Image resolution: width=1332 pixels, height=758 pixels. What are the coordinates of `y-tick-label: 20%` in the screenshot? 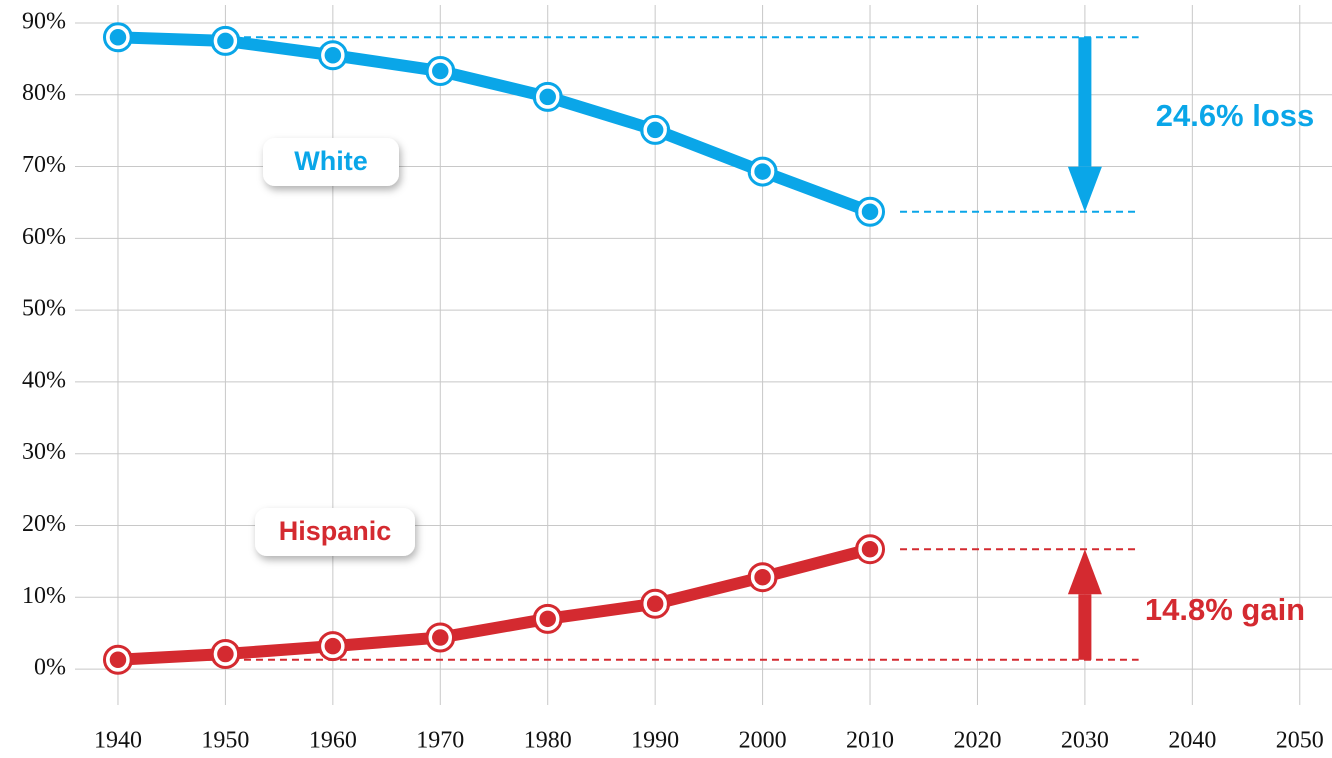 It's located at (44, 524).